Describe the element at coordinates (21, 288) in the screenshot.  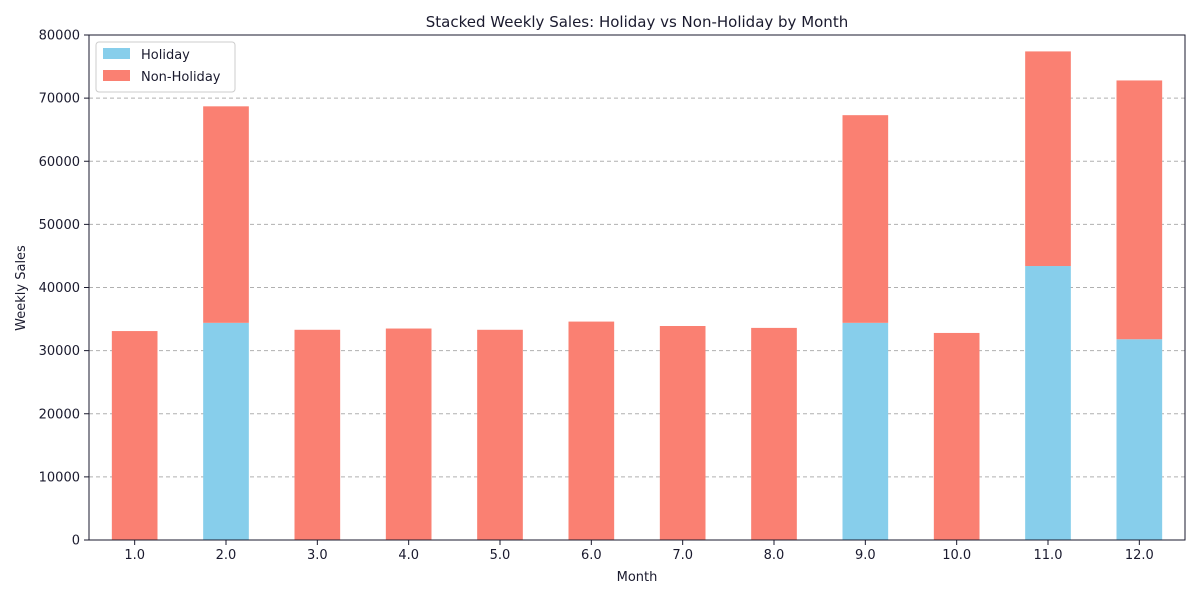
I see `y-axis-label: Weekly Sales` at that location.